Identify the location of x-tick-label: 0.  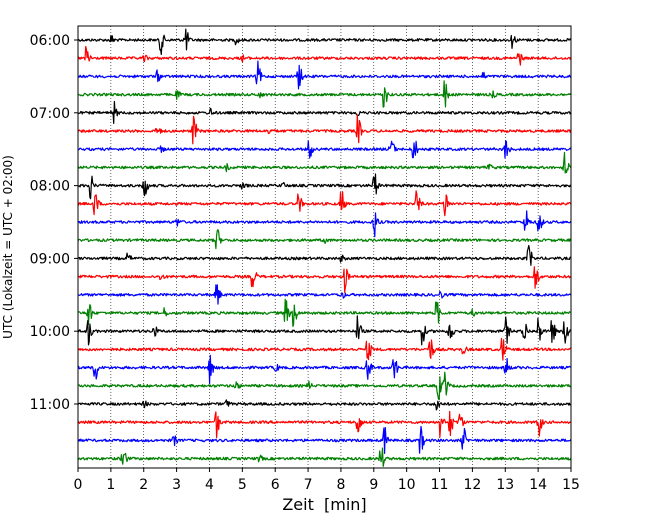
(78, 485).